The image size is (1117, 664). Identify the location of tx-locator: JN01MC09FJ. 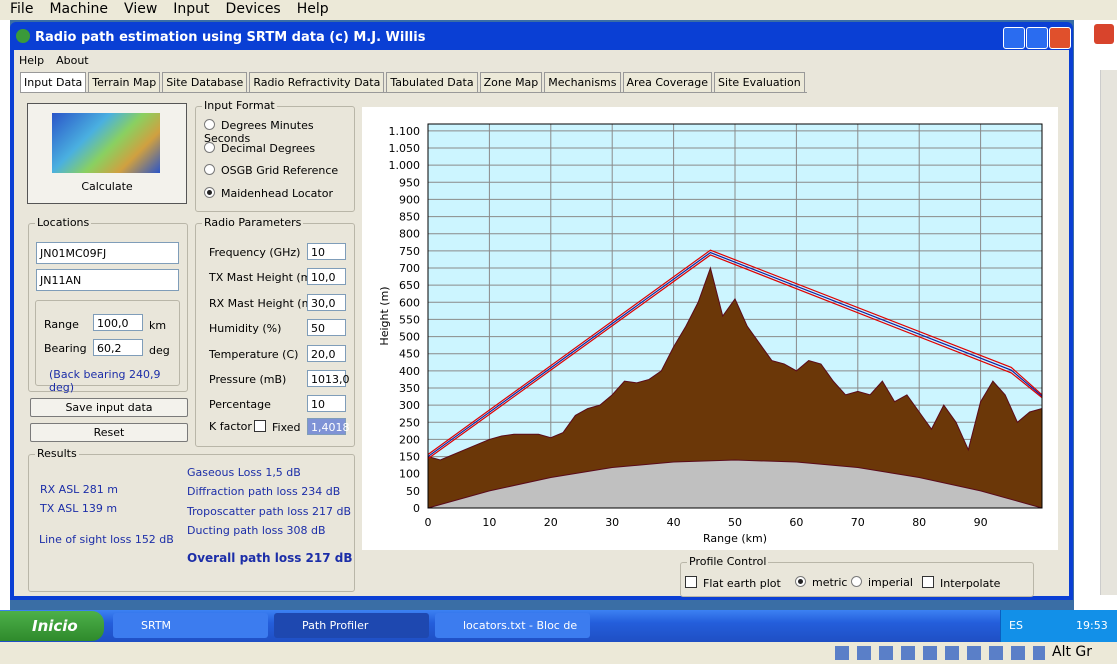
(107, 253).